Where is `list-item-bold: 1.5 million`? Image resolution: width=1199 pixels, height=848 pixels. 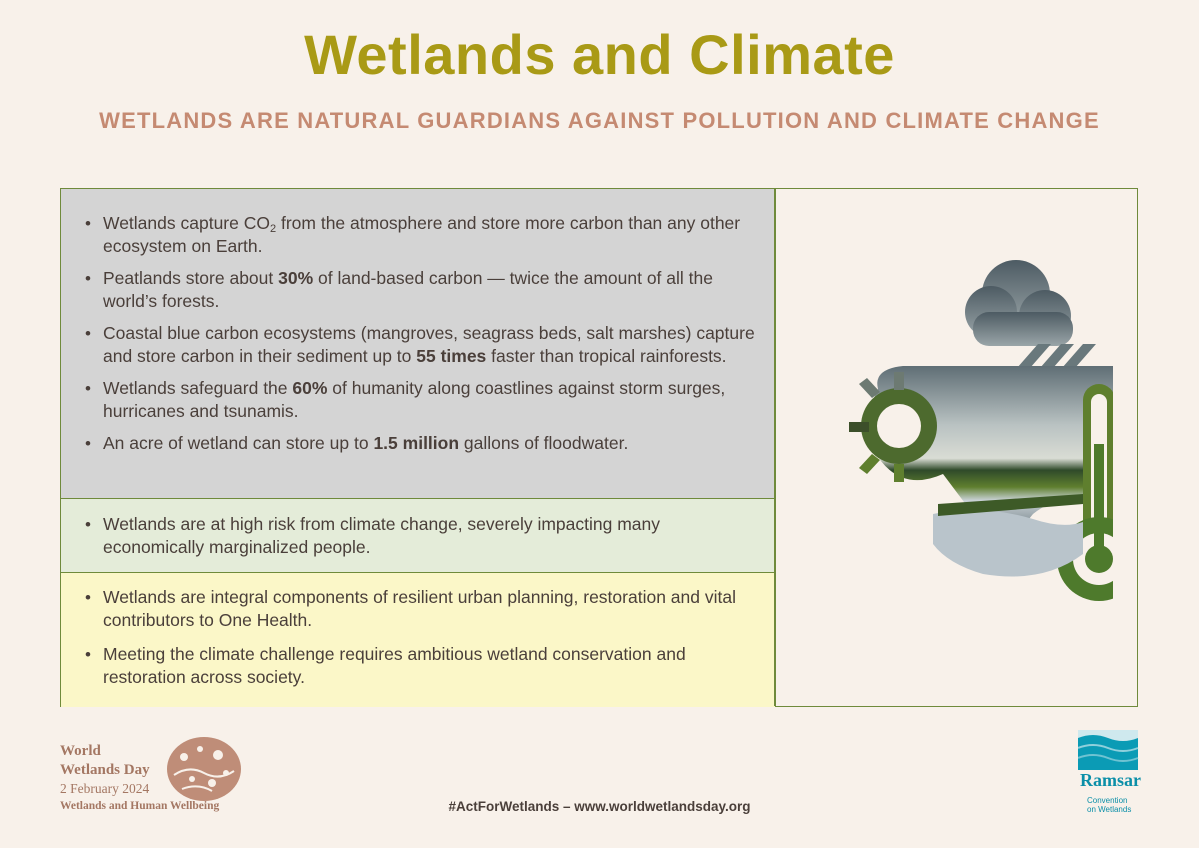 list-item-bold: 1.5 million is located at coordinates (416, 443).